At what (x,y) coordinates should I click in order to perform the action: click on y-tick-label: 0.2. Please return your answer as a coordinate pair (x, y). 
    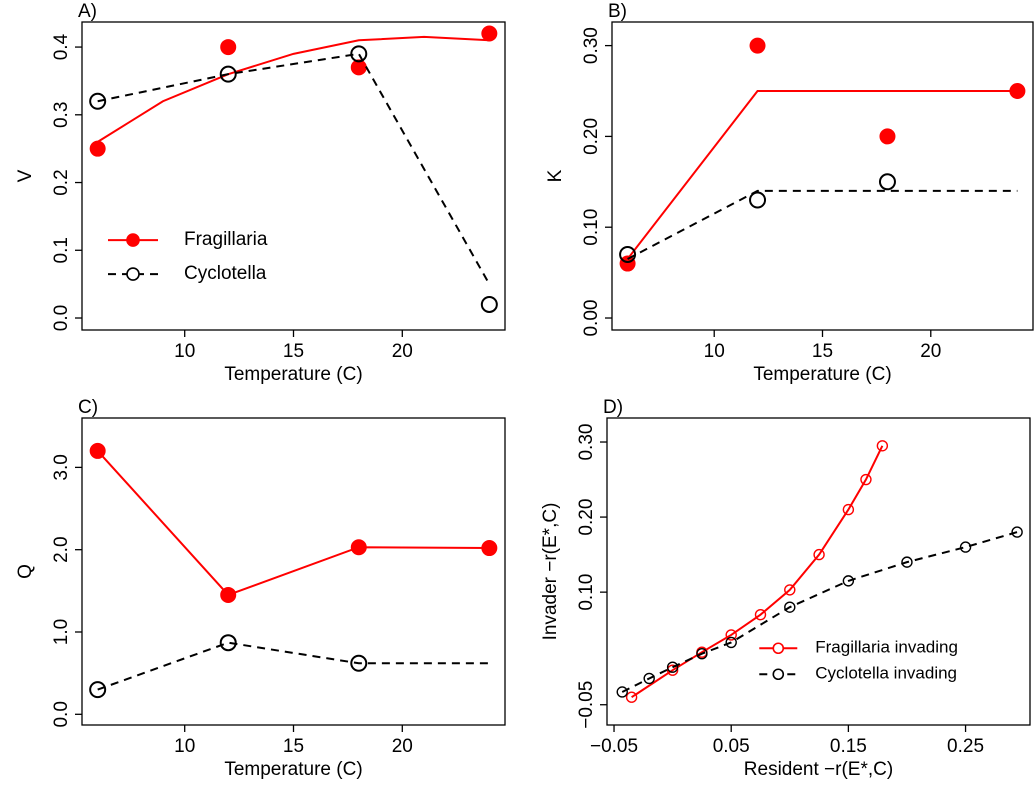
    Looking at the image, I should click on (61, 182).